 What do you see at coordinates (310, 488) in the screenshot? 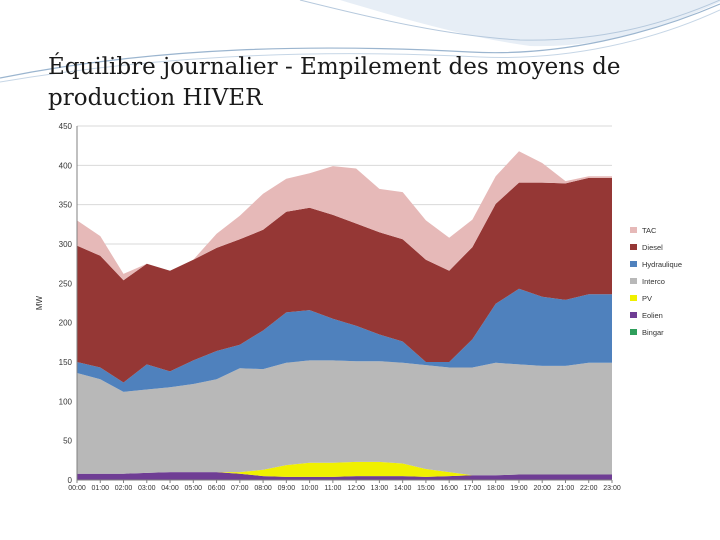
I see `x-tick-label: 10:00` at bounding box center [310, 488].